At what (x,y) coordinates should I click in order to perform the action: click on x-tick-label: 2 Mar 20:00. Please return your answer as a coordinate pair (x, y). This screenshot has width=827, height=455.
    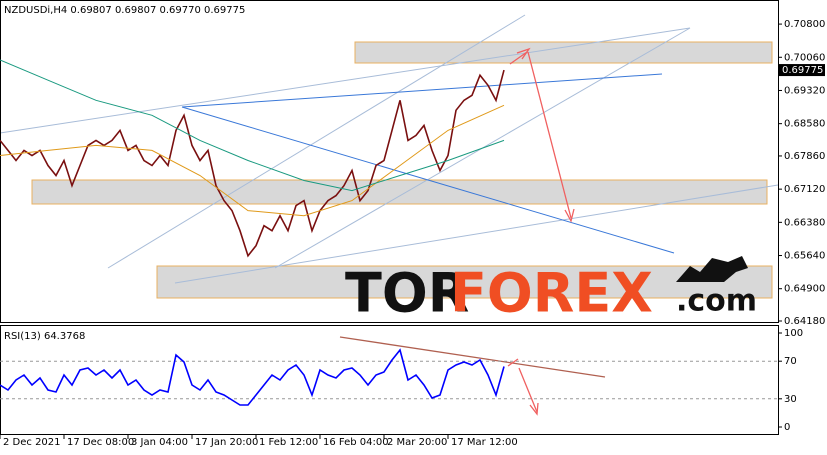
    Looking at the image, I should click on (417, 442).